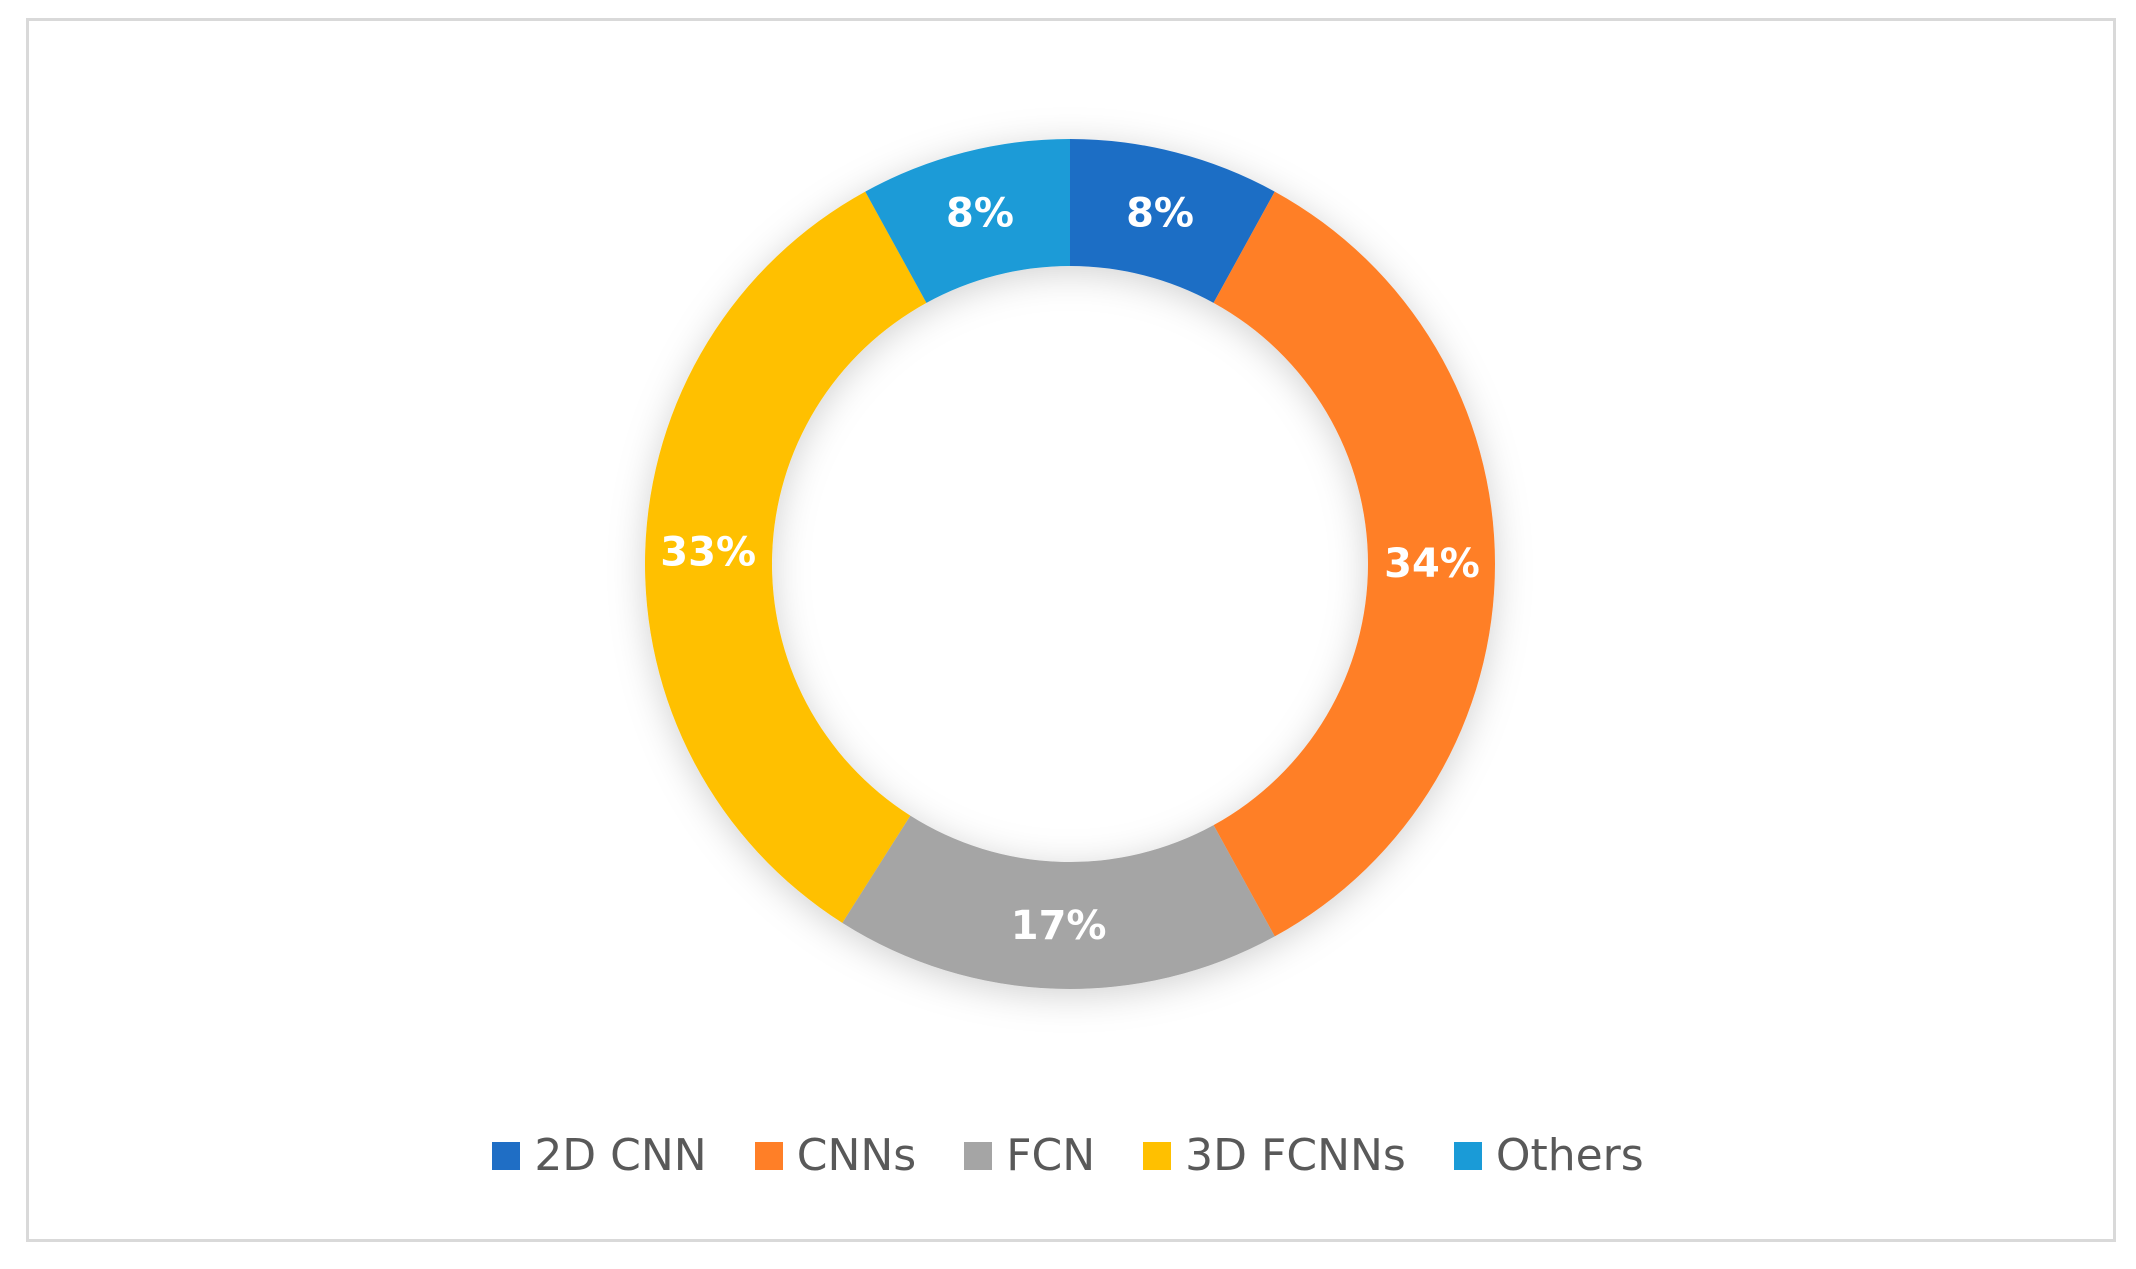 The width and height of the screenshot is (2136, 1269). I want to click on legend-item-cnns: CNNs, so click(835, 1155).